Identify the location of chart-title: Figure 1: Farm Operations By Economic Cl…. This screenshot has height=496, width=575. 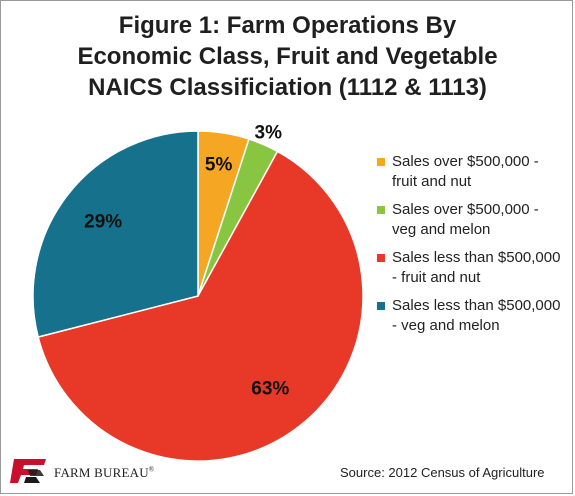
(287, 56).